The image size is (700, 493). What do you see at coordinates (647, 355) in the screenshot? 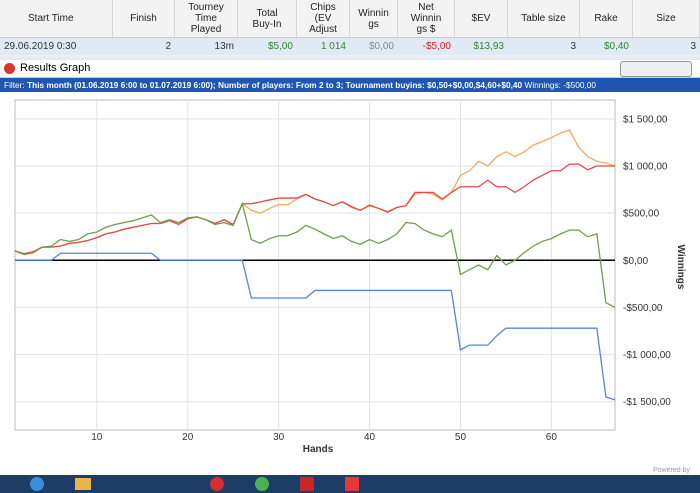
I see `y-tick-label: -$1 000,00` at bounding box center [647, 355].